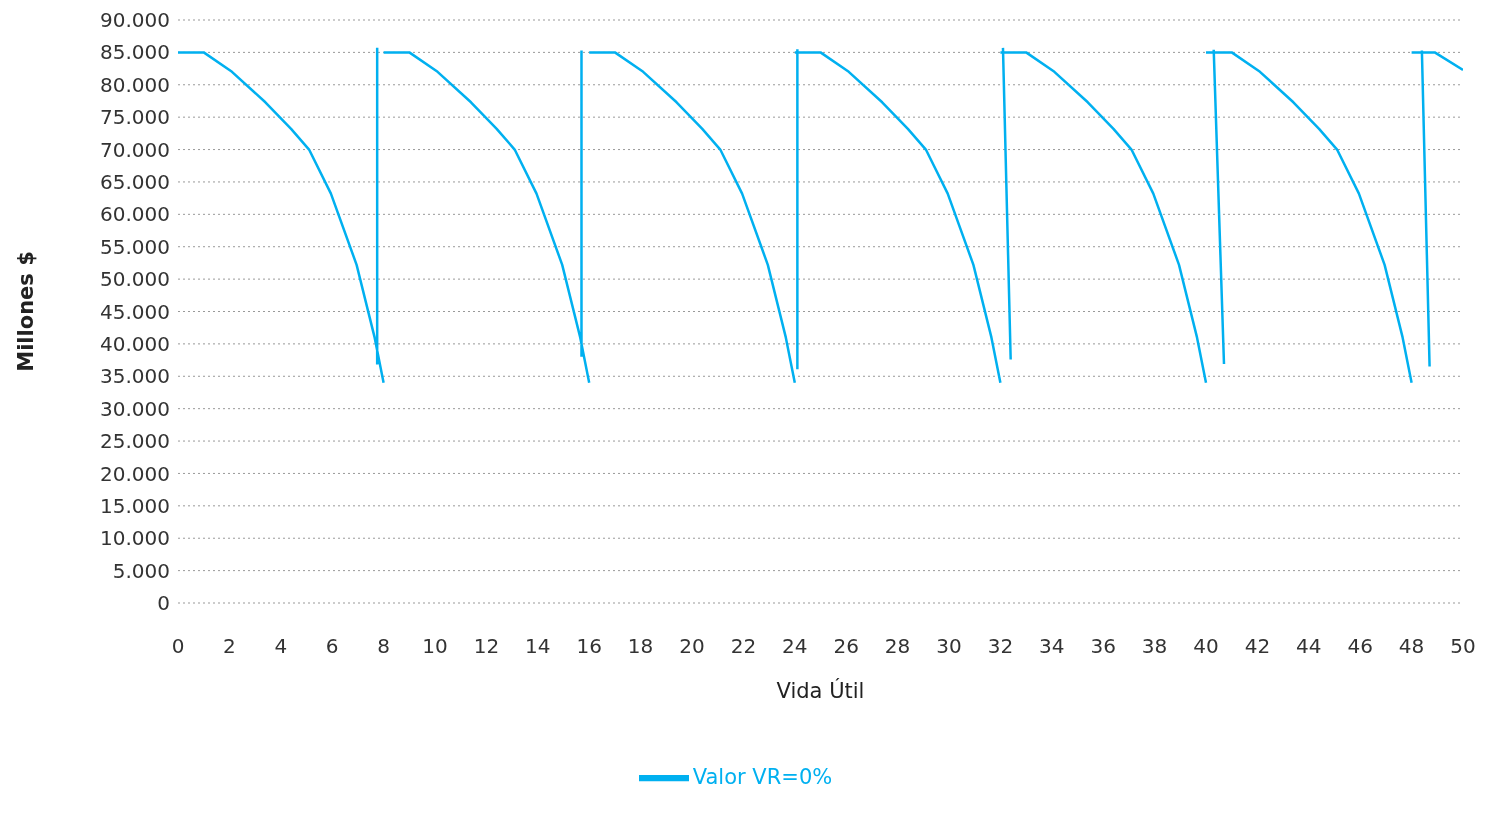 The width and height of the screenshot is (1507, 827). What do you see at coordinates (743, 646) in the screenshot?
I see `x-tick-label: 22` at bounding box center [743, 646].